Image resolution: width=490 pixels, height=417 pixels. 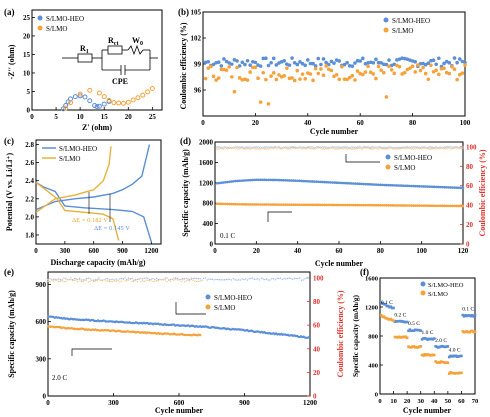 I want to click on x-tick-label: 1200, so click(x=310, y=403).